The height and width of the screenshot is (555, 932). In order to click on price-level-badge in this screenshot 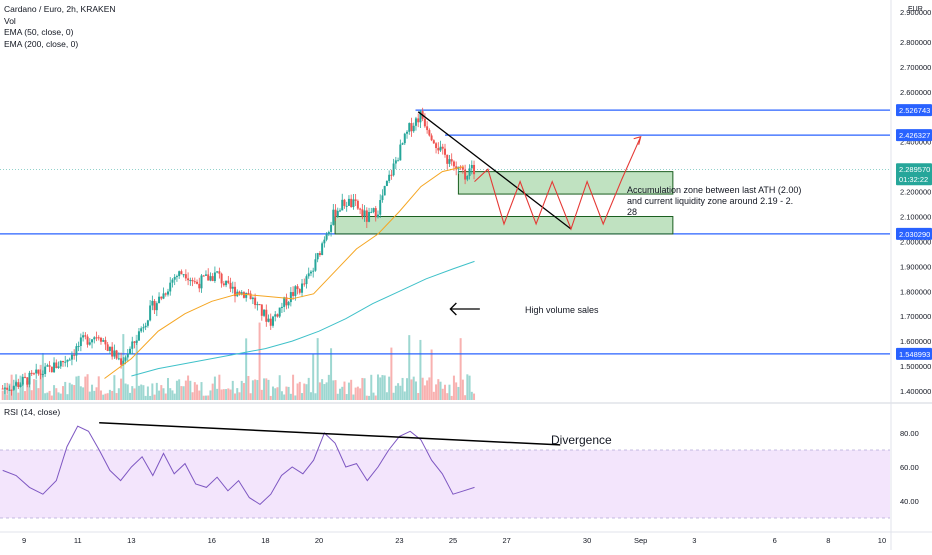, I will do `click(914, 353)`.